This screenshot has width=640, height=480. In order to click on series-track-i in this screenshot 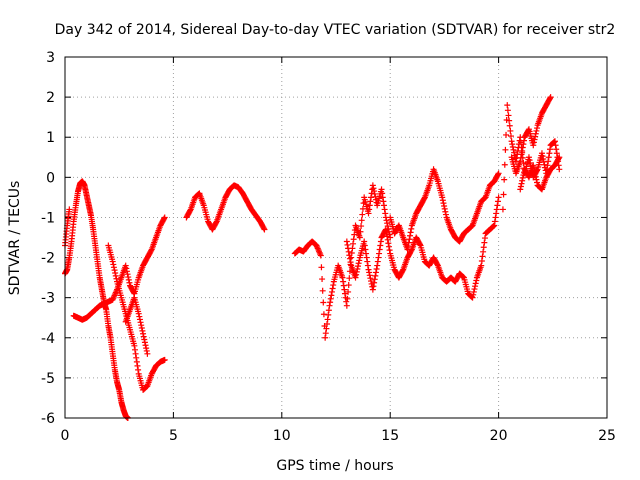, I will do `click(444, 209)`.